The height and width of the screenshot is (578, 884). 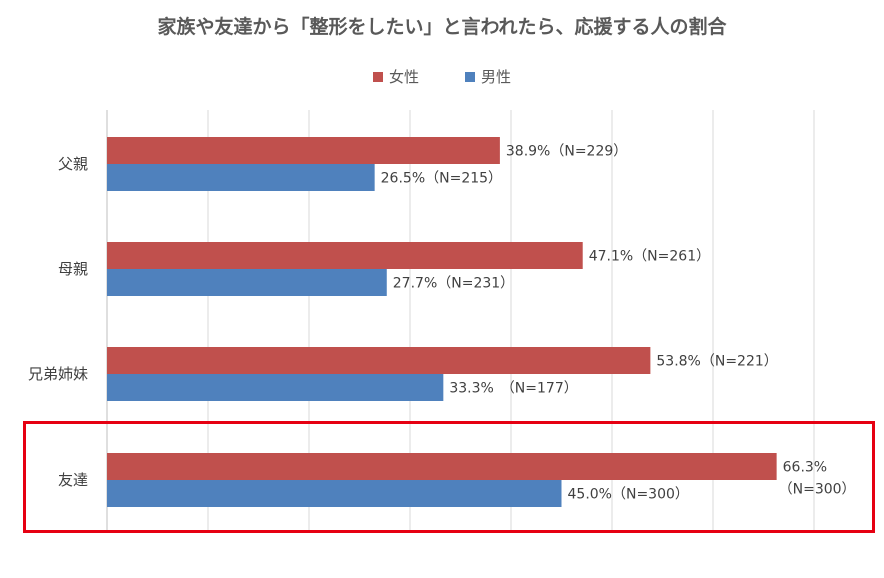 What do you see at coordinates (716, 362) in the screenshot?
I see `data-label: 53.8%（N=221）` at bounding box center [716, 362].